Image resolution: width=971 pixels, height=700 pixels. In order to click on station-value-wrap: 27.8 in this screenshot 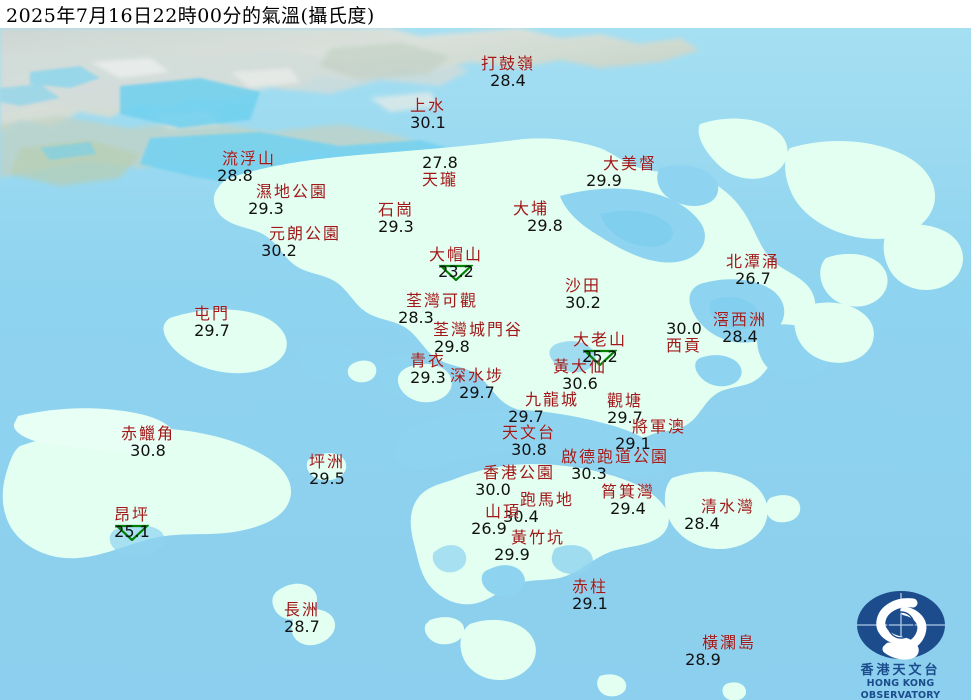, I will do `click(440, 162)`.